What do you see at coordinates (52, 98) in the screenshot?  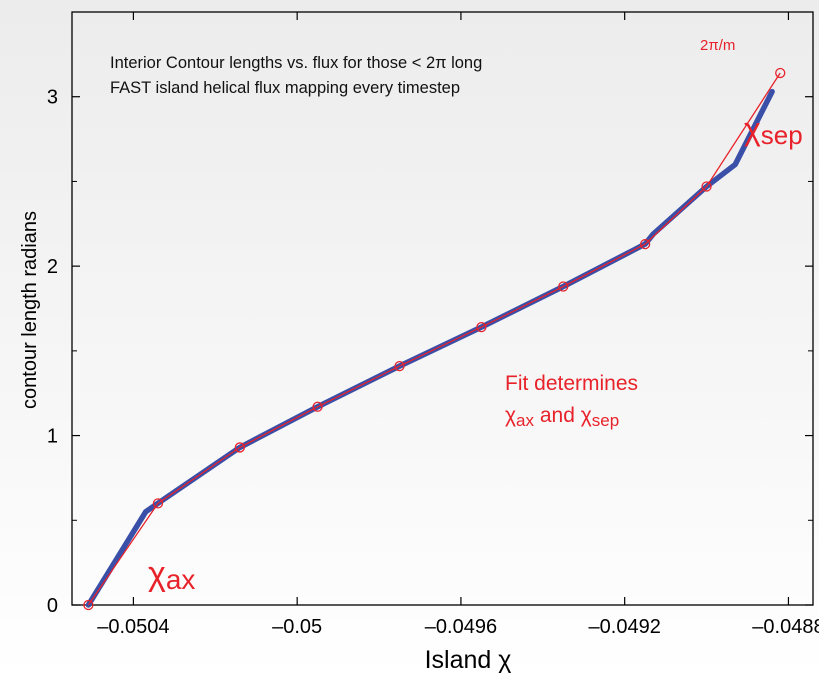 I see `y-tick-label: 3` at bounding box center [52, 98].